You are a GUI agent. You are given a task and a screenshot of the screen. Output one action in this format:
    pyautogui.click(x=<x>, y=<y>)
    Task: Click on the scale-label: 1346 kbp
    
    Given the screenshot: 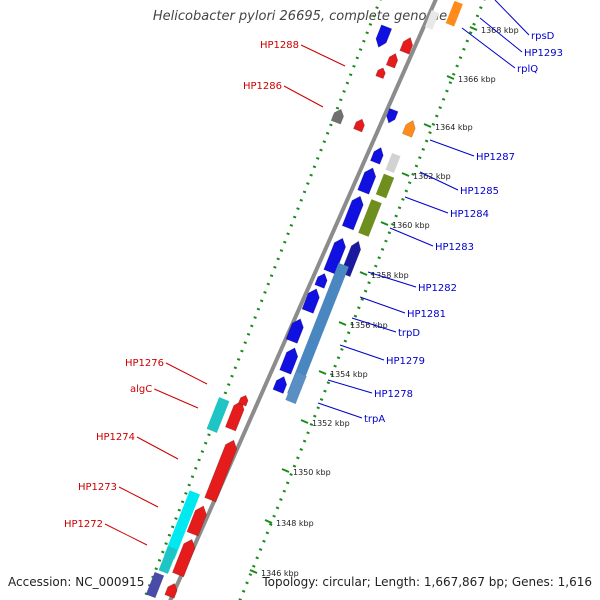 What is the action you would take?
    pyautogui.click(x=280, y=573)
    